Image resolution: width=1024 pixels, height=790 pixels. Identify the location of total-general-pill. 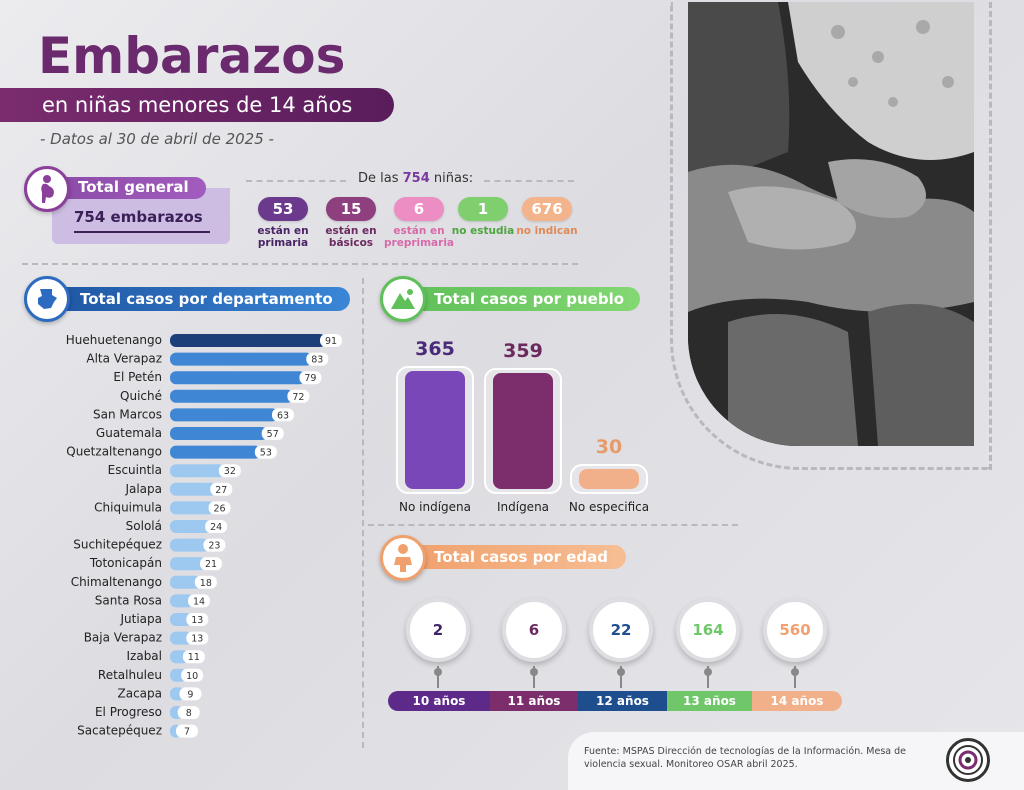
(133, 188).